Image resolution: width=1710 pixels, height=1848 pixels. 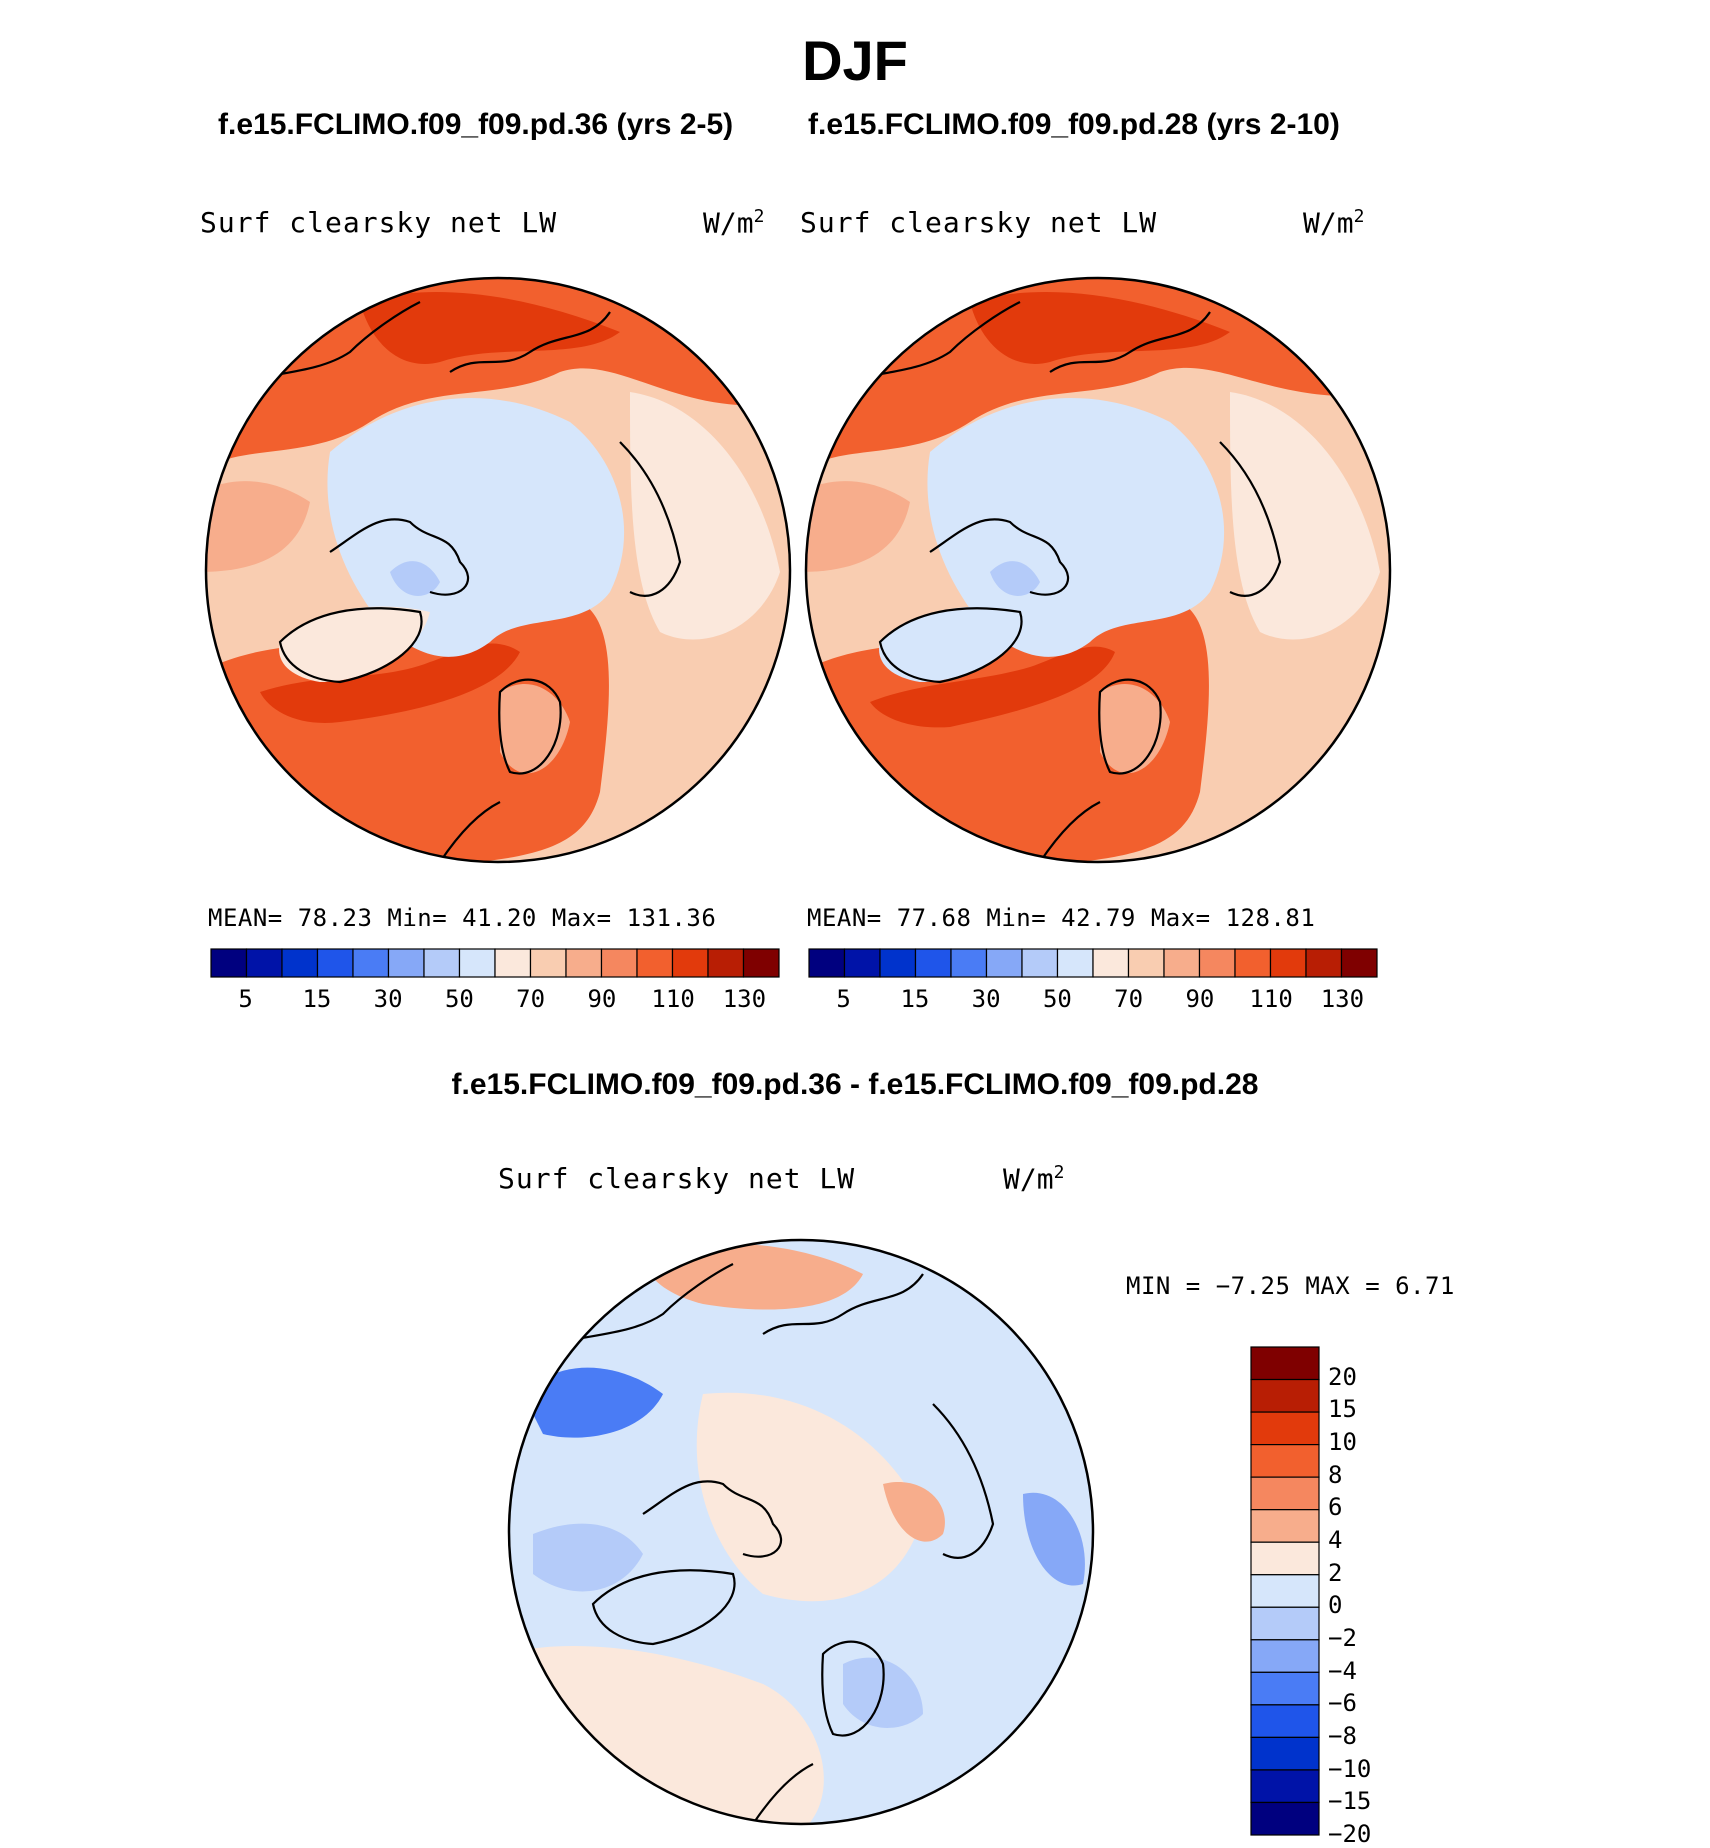 What do you see at coordinates (490, 328) in the screenshot?
I see `left-map-pacific-core` at bounding box center [490, 328].